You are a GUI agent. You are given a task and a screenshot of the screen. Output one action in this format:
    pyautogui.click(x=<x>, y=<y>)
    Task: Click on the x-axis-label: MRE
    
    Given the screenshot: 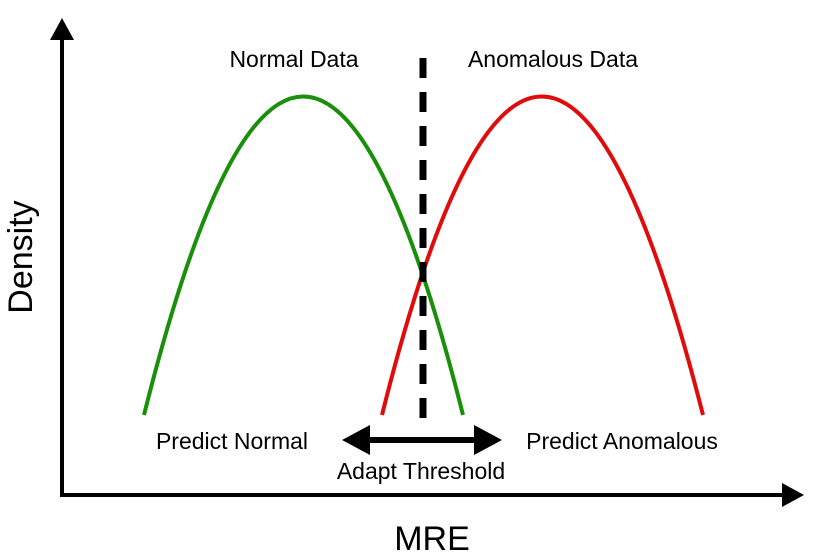 What is the action you would take?
    pyautogui.click(x=432, y=539)
    